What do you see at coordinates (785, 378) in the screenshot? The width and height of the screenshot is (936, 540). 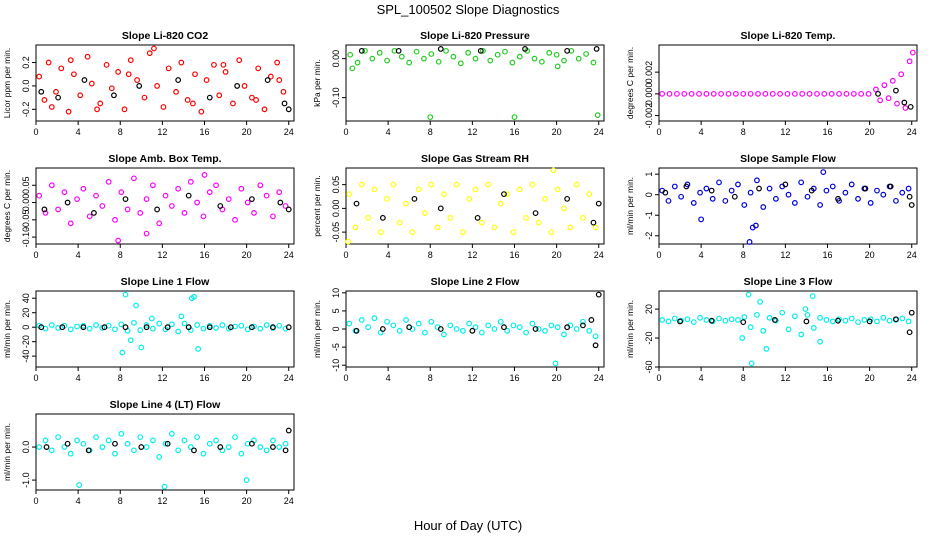 I see `panel-9-x-tick-label: 12` at bounding box center [785, 378].